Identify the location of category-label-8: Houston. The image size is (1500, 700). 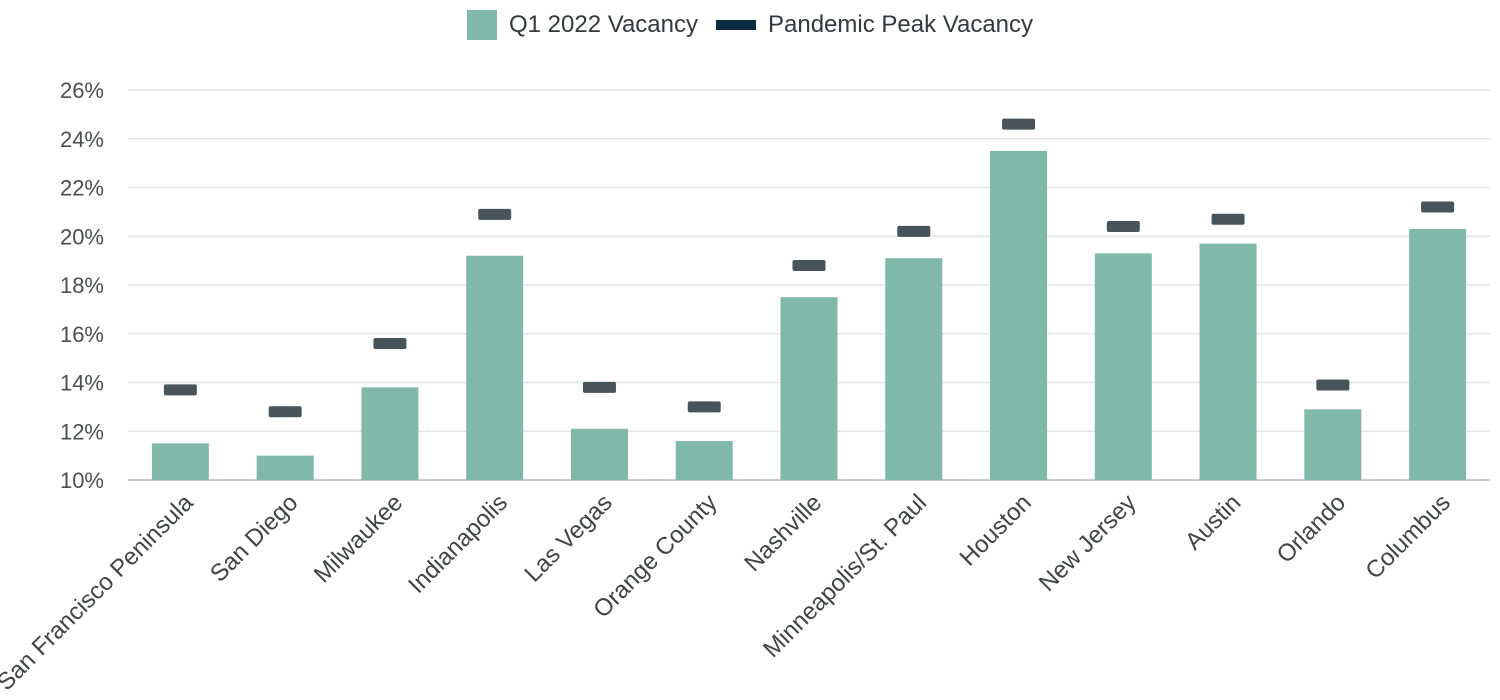
(995, 530).